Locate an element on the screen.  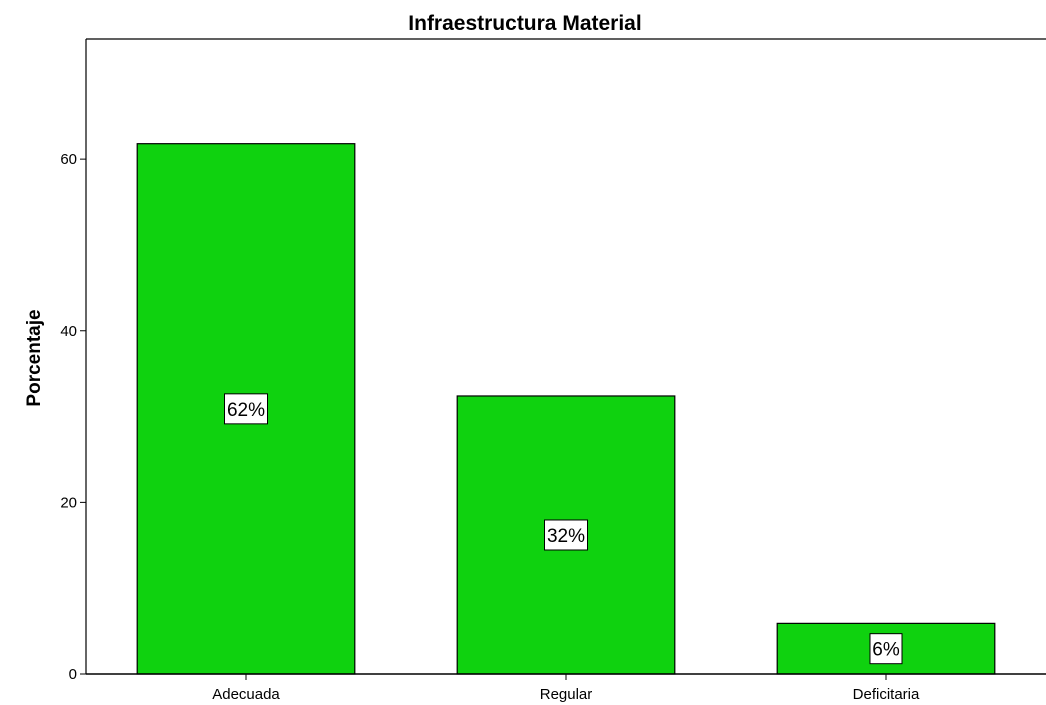
y-axis-label: Porcentaje is located at coordinates (34, 357).